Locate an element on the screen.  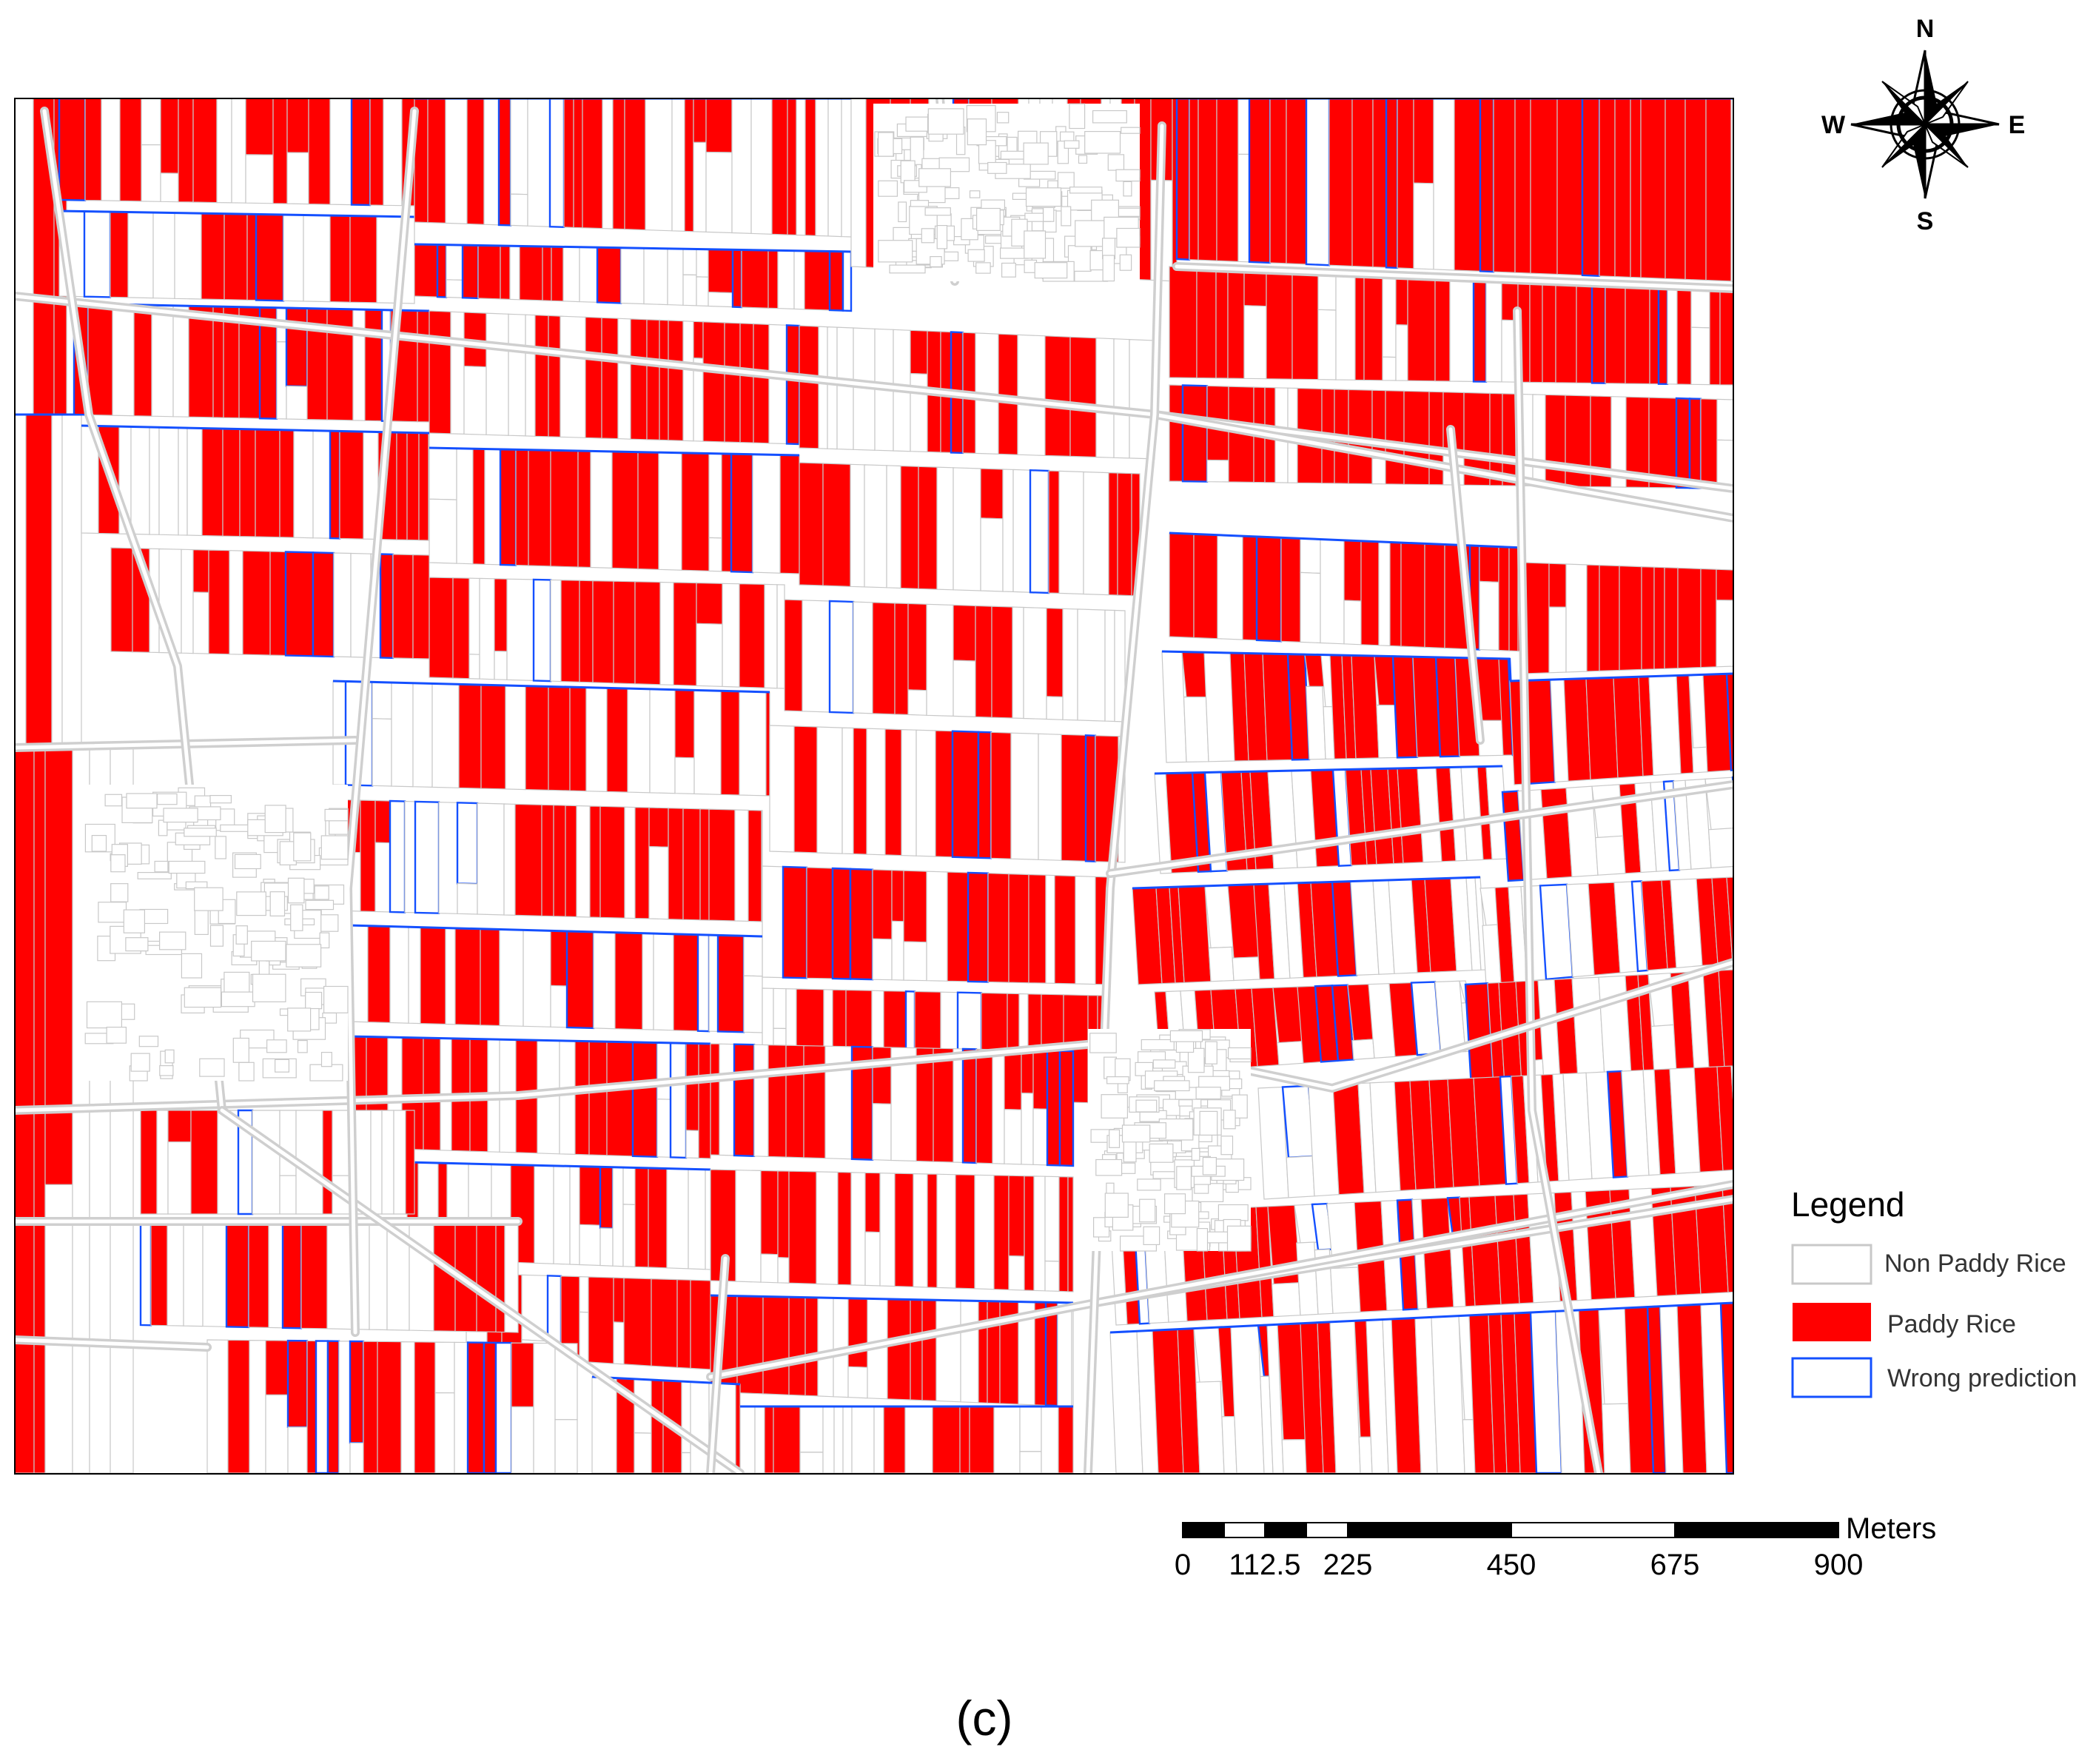
scale-bar-unit: Meters is located at coordinates (1891, 1528).